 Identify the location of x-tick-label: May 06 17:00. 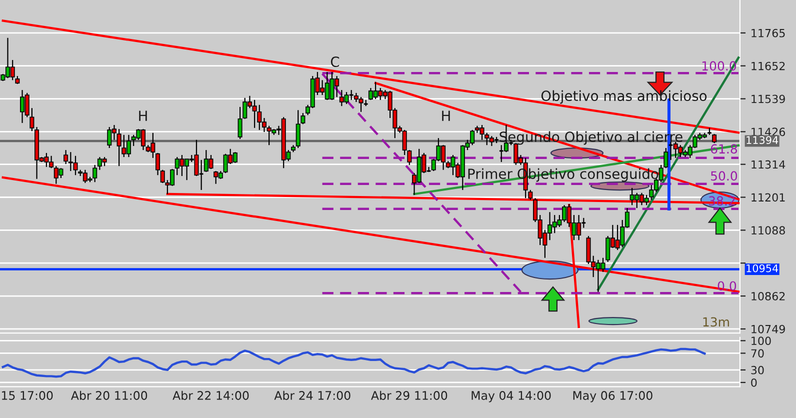
(612, 396).